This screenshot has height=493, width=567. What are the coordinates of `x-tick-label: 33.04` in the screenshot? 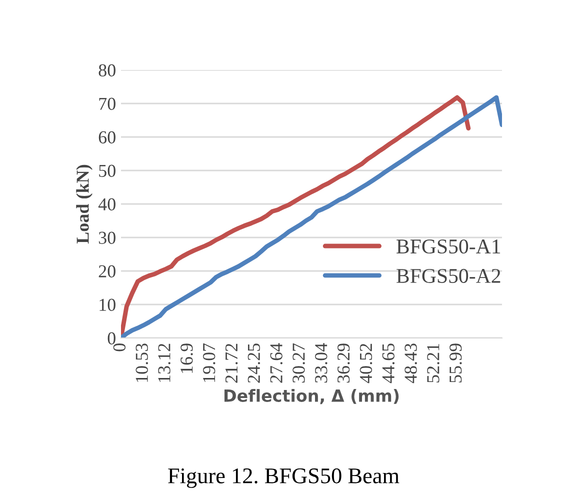 It's located at (321, 363).